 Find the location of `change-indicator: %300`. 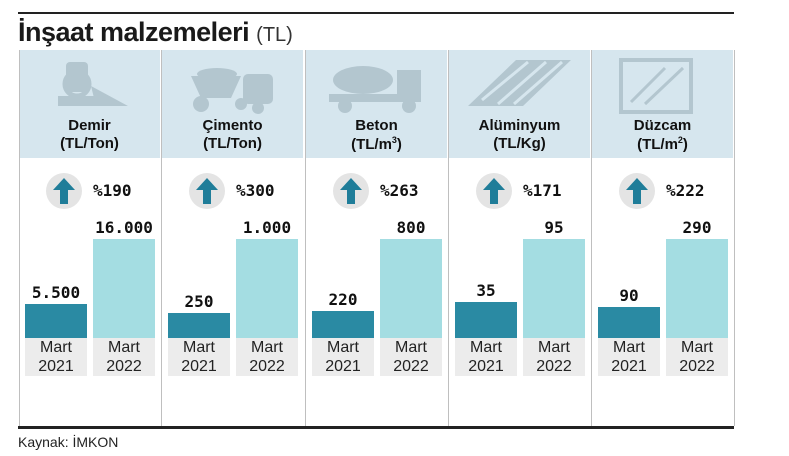

change-indicator: %300 is located at coordinates (232, 191).